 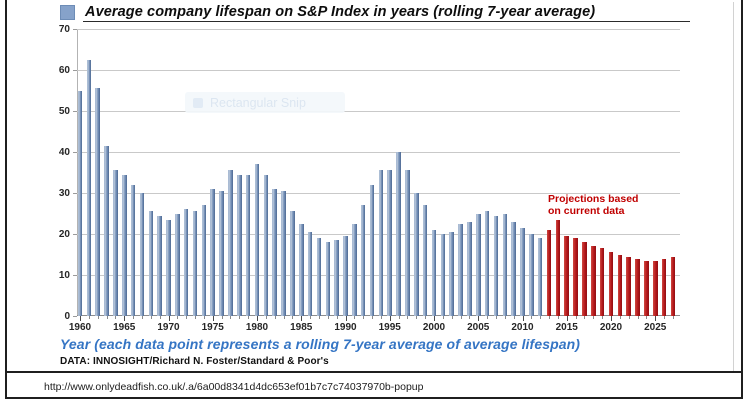 I want to click on x-tick-2001, so click(x=443, y=317).